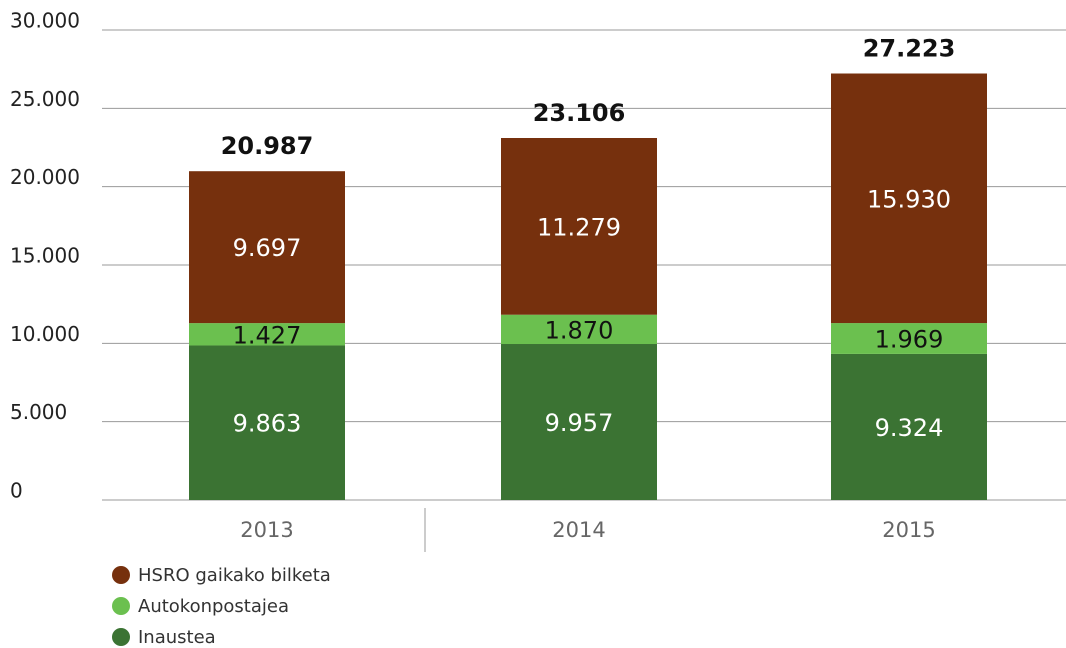 The image size is (1066, 648). Describe the element at coordinates (45, 256) in the screenshot. I see `y-tick-label: 15.000` at that location.